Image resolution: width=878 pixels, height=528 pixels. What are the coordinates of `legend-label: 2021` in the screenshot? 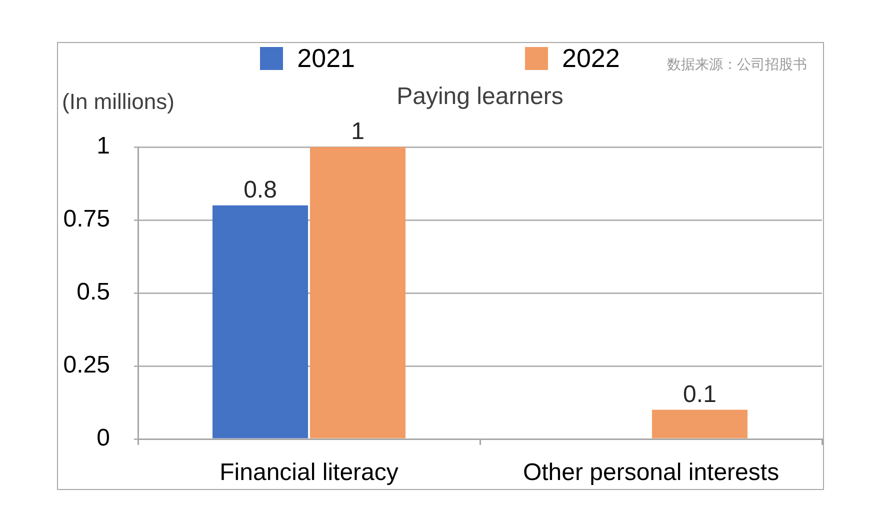 It's located at (326, 58).